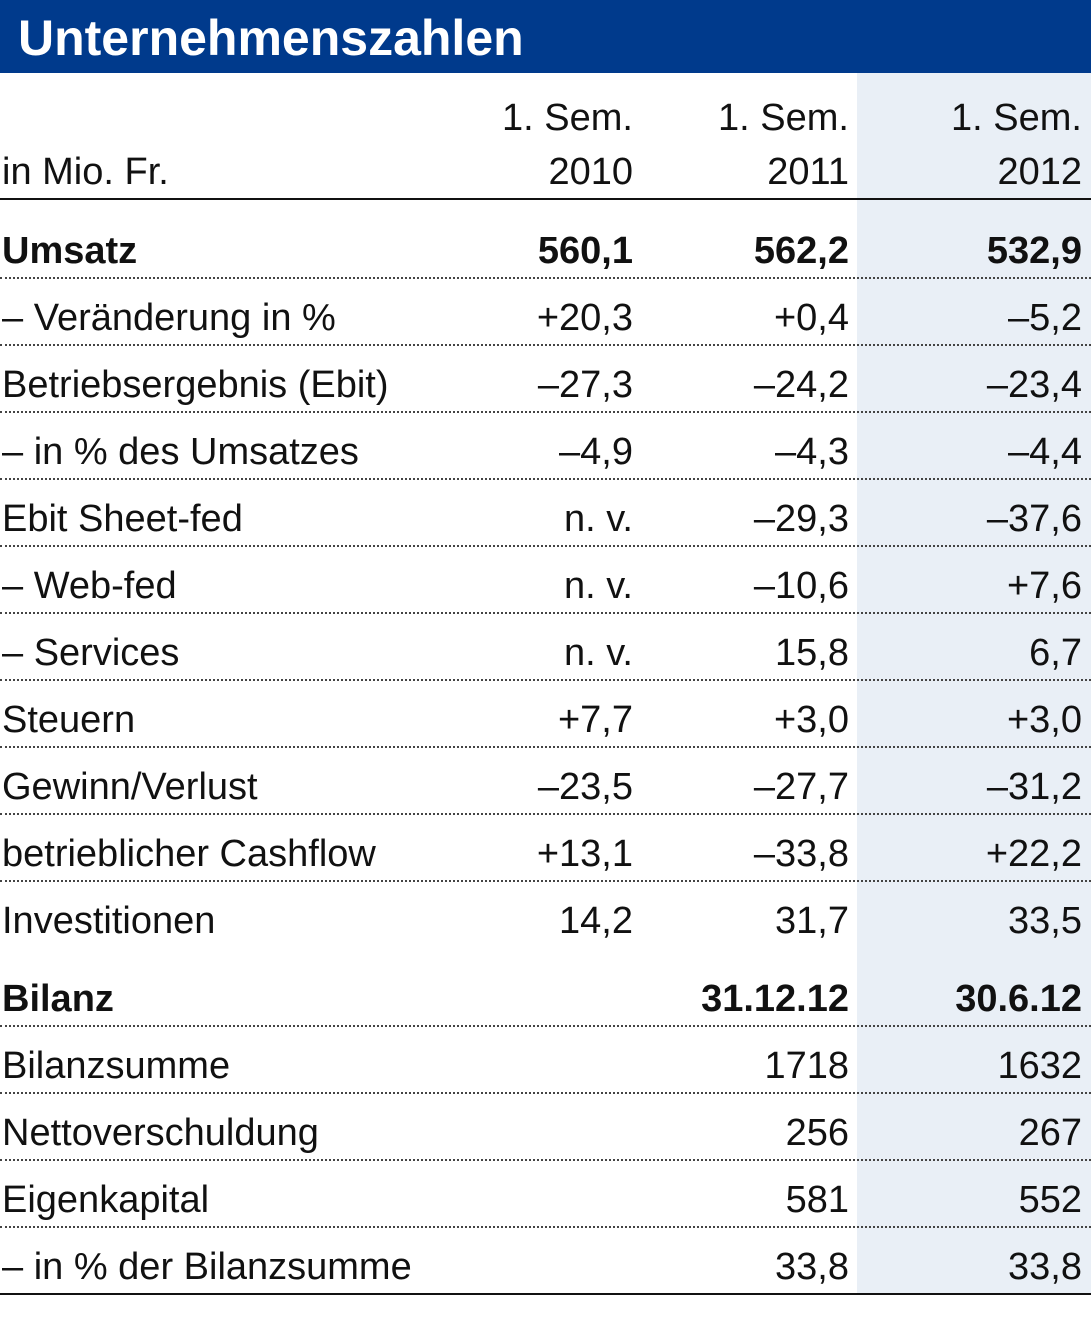 The image size is (1091, 1319). Describe the element at coordinates (1018, 999) in the screenshot. I see `bilanz-date-2: 30.6.12` at that location.